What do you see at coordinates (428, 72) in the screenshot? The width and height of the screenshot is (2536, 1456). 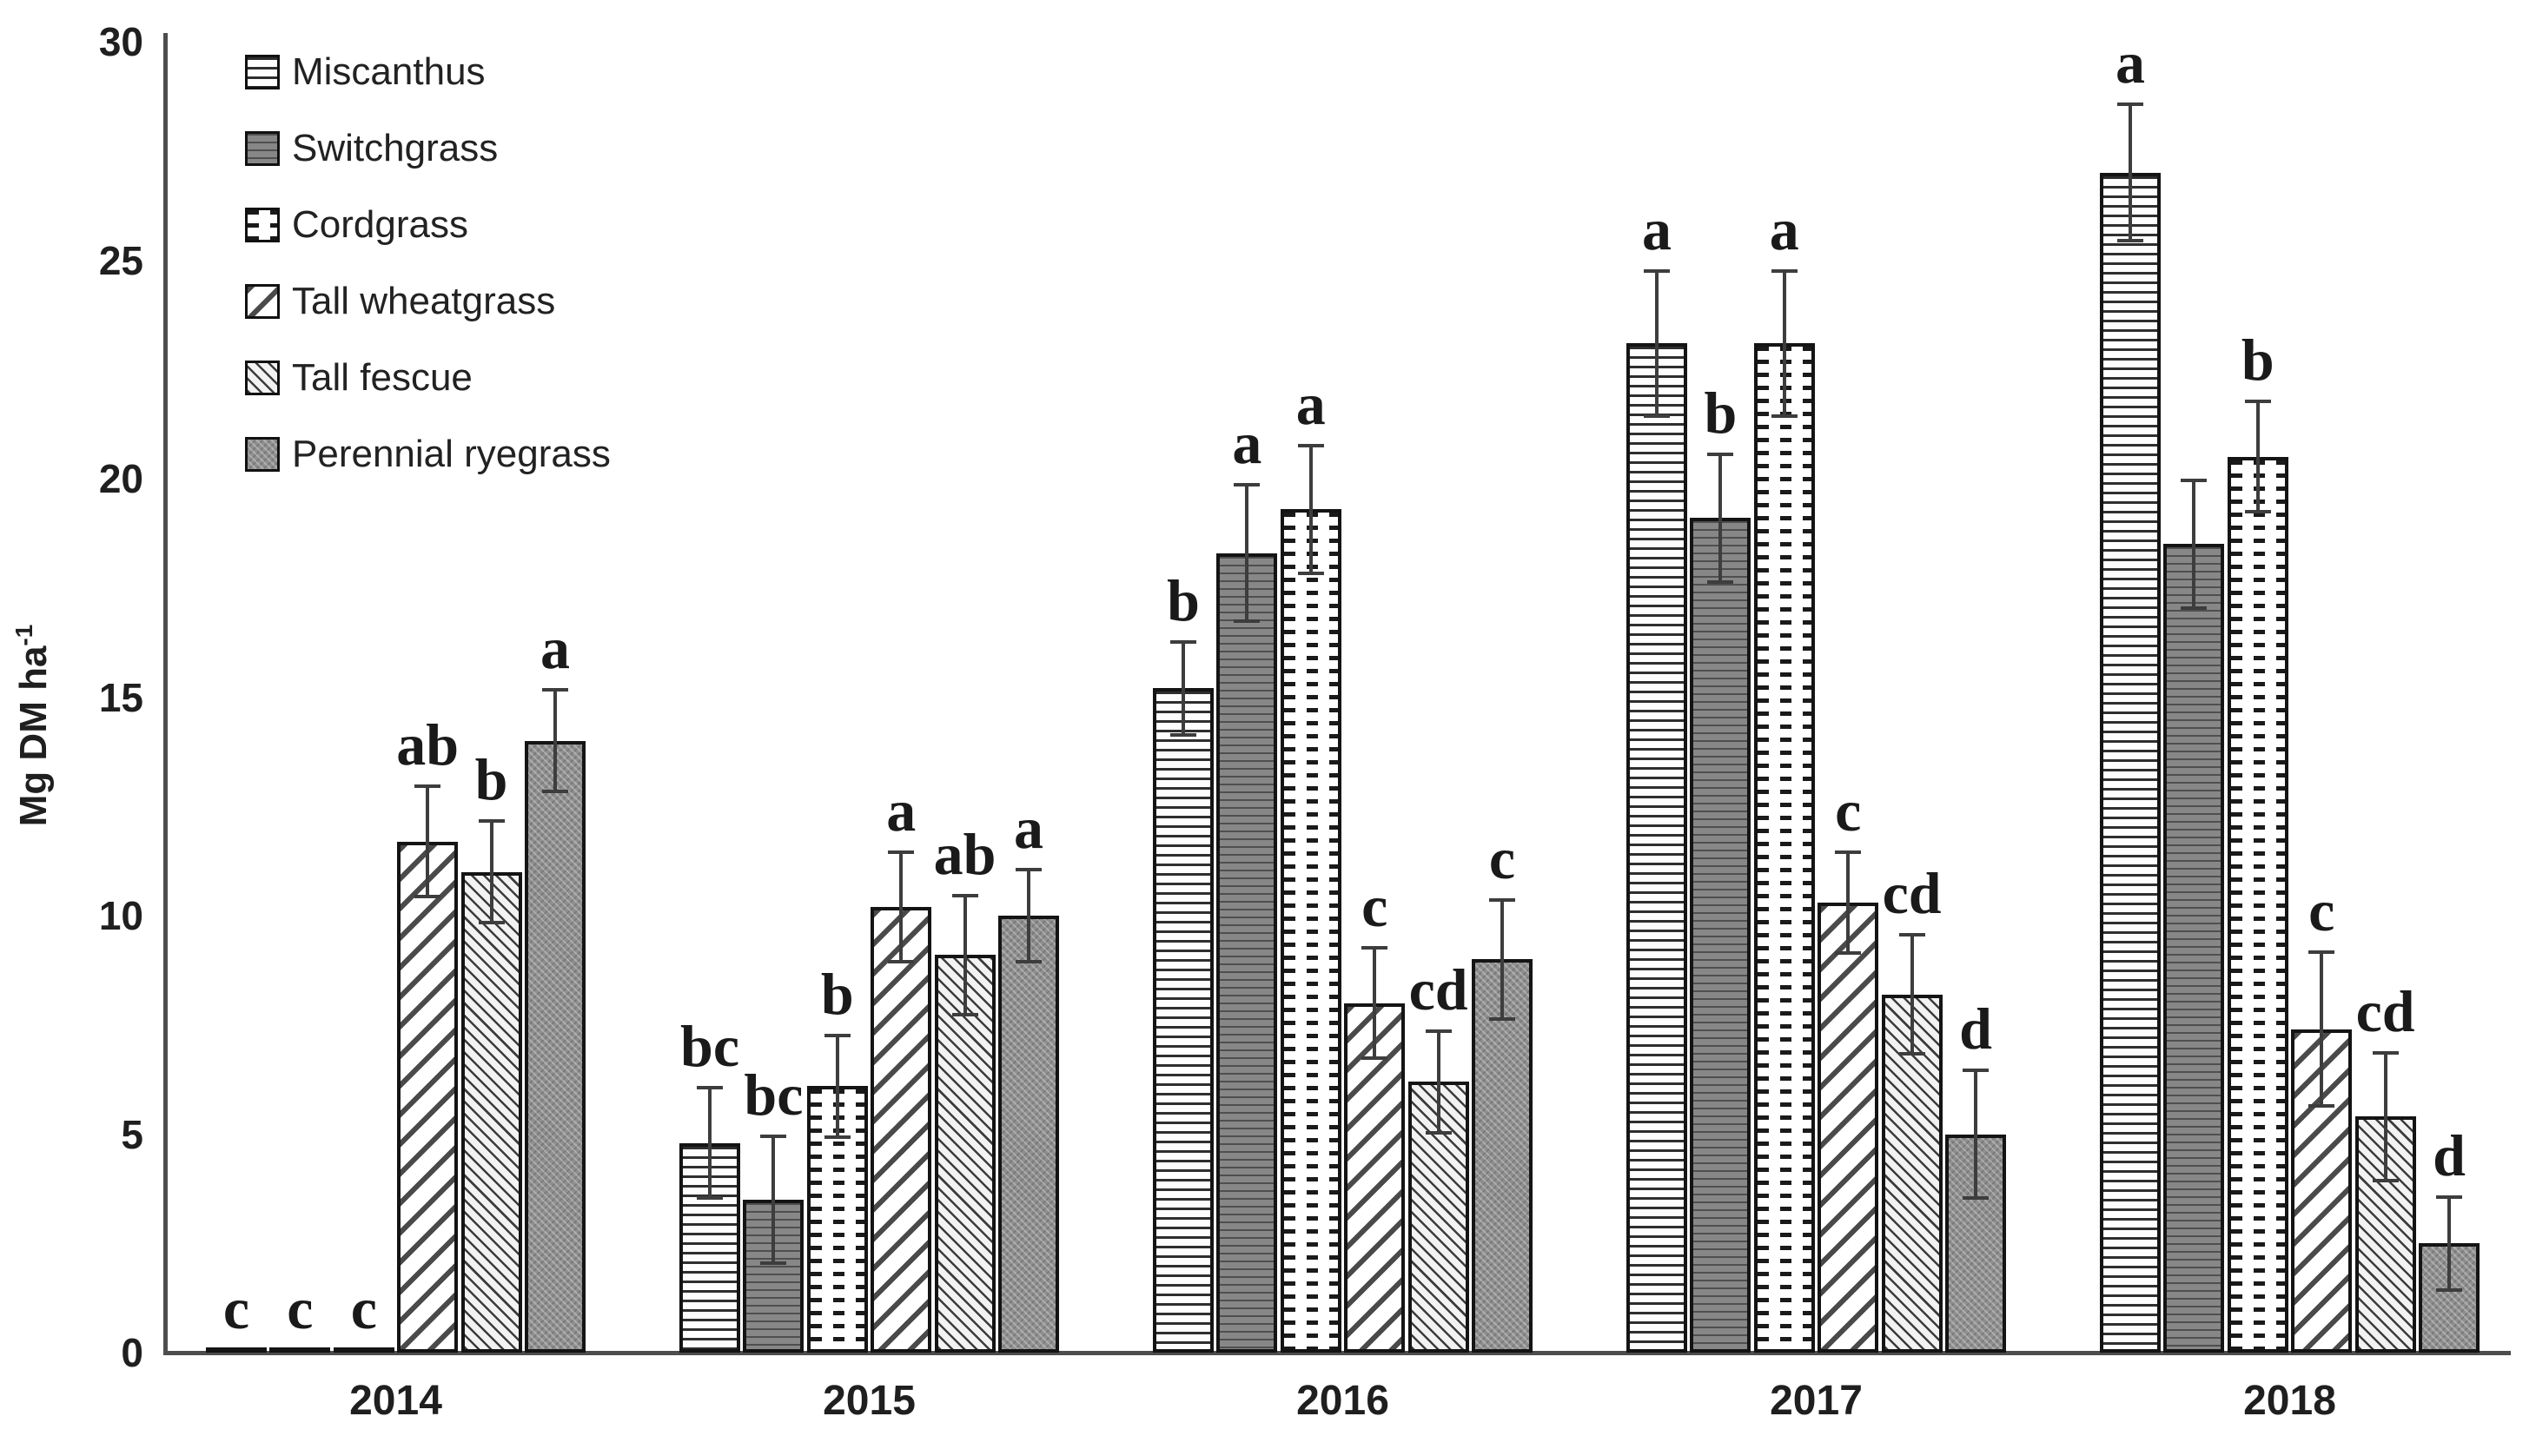 I see `legend-item-miscanthus: Miscanthus` at bounding box center [428, 72].